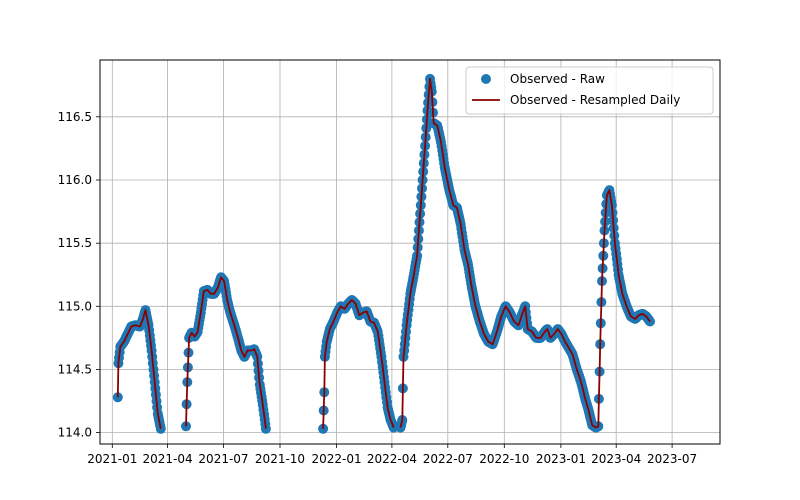 The image size is (800, 500). What do you see at coordinates (75, 306) in the screenshot?
I see `y-tick-label: 115.0` at bounding box center [75, 306].